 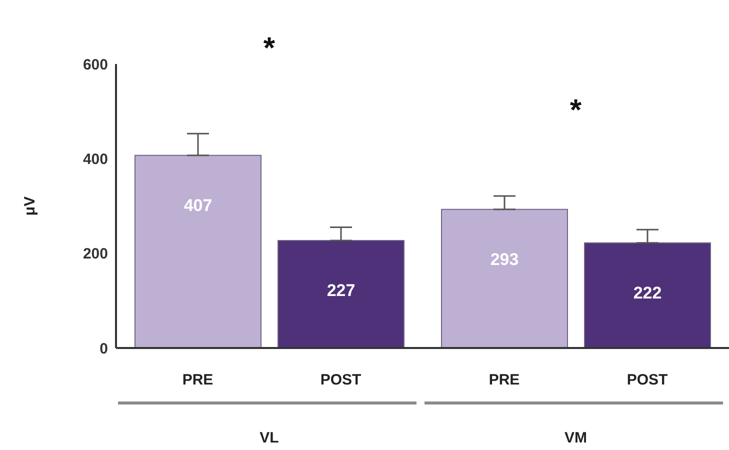 I want to click on y-tick-label: 600, so click(x=95, y=65).